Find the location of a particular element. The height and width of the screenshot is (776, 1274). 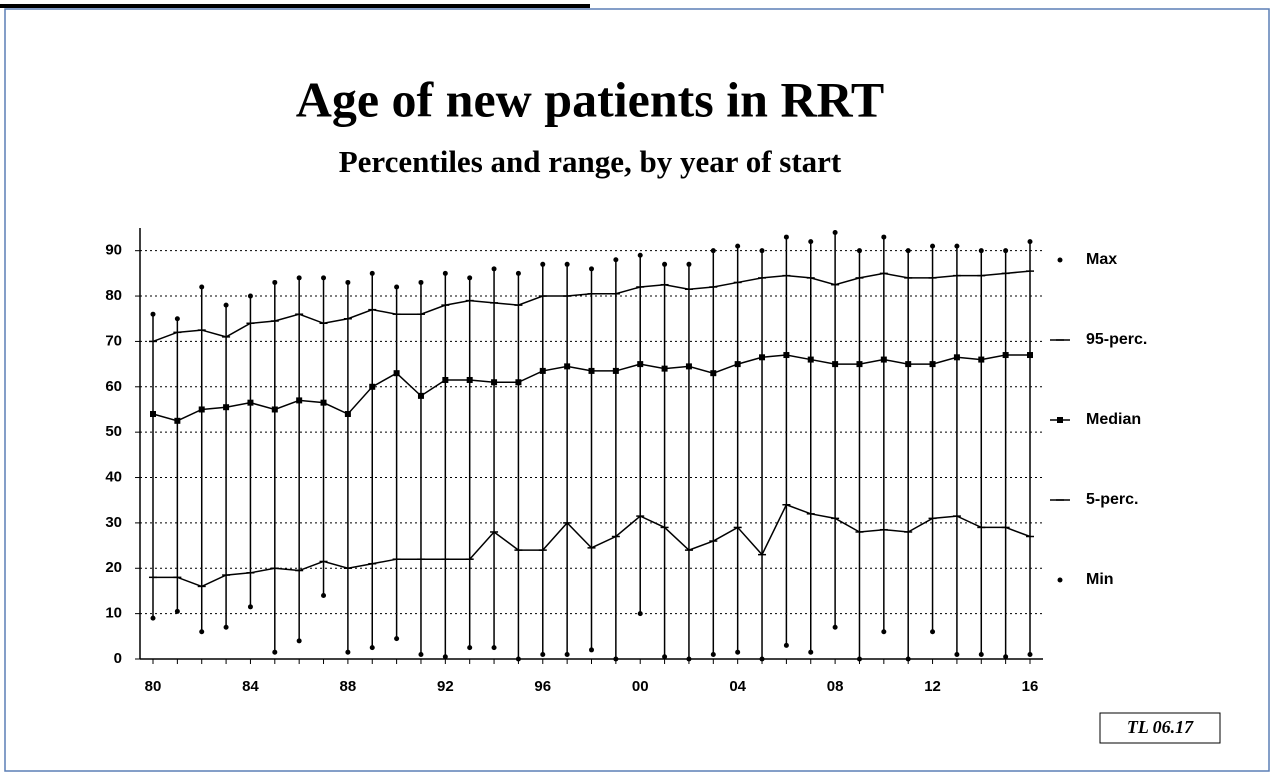

x-tick-label: 92 is located at coordinates (445, 686).